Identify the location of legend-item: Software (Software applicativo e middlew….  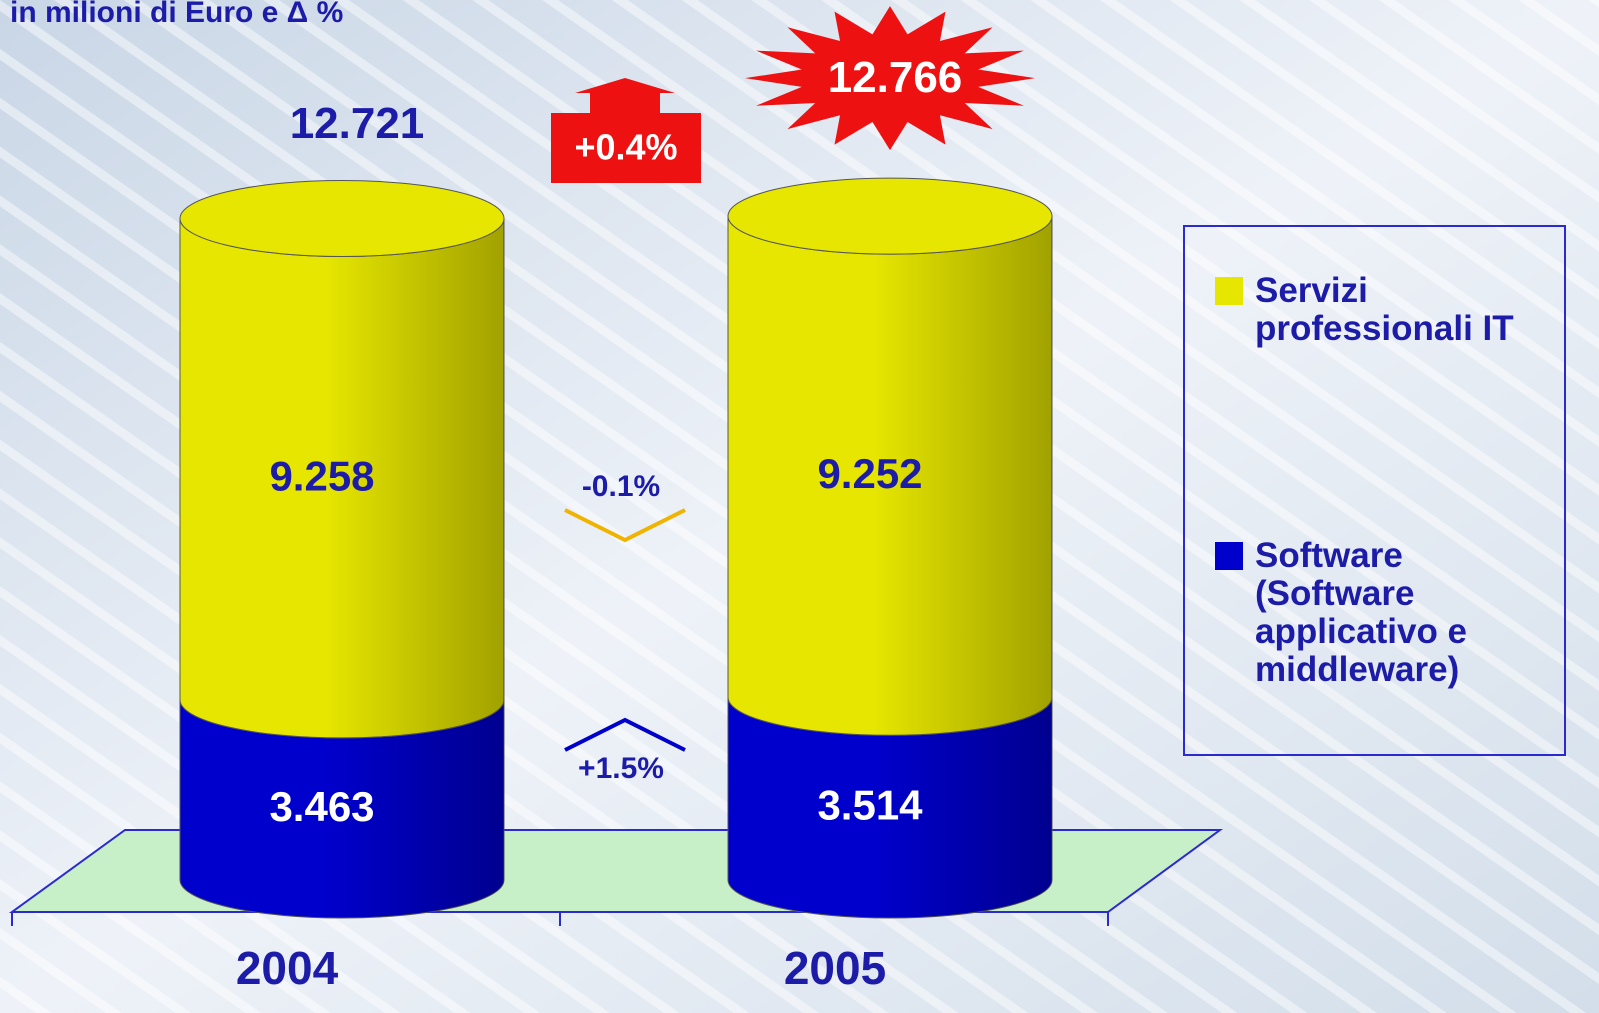
(1385, 613).